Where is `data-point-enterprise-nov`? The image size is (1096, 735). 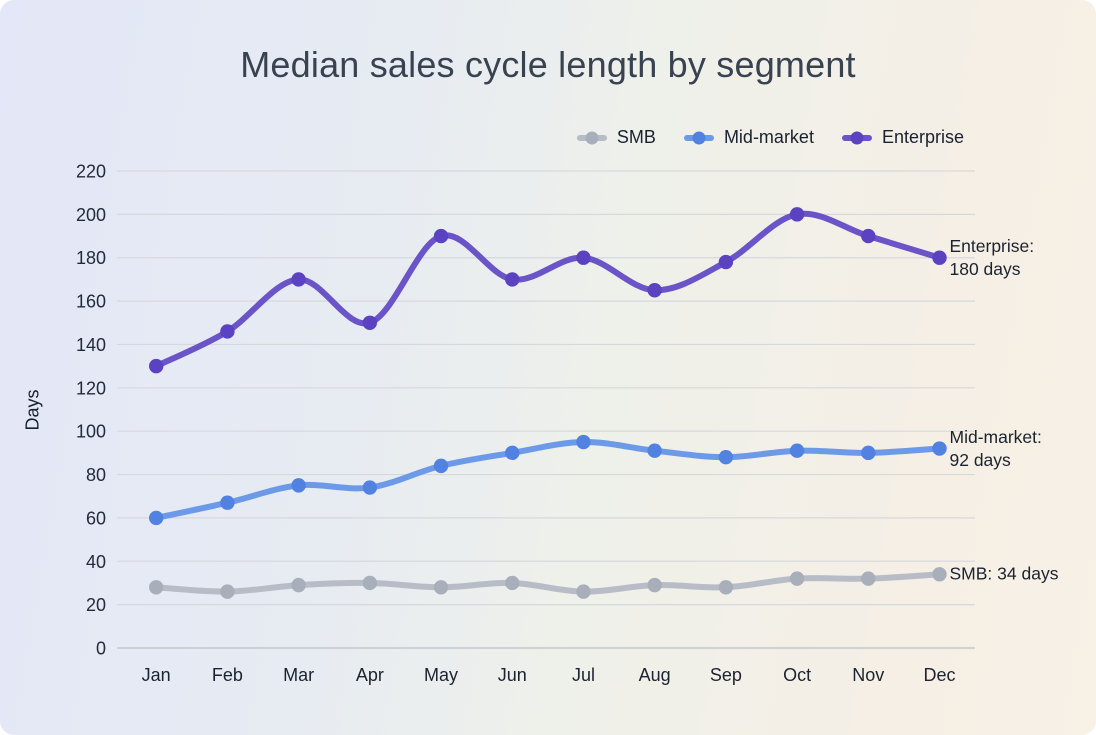
data-point-enterprise-nov is located at coordinates (868, 236).